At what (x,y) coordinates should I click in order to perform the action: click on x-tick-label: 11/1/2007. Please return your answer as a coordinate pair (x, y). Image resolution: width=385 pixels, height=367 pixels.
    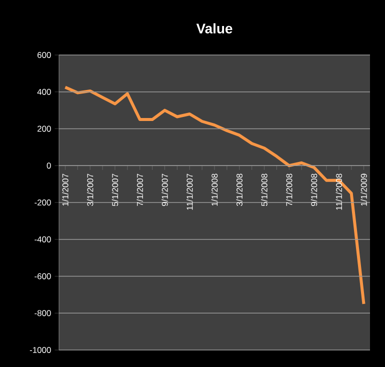
    Looking at the image, I should click on (189, 192).